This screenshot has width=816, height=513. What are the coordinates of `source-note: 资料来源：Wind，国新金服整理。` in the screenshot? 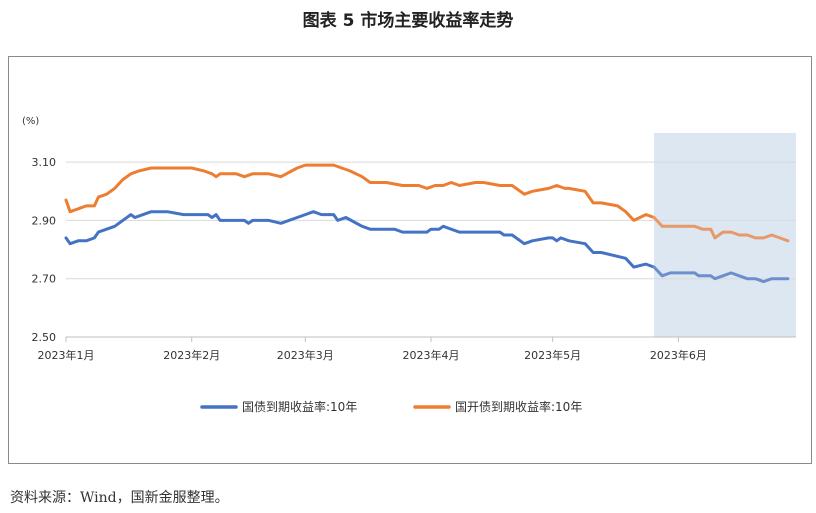 It's located at (119, 498).